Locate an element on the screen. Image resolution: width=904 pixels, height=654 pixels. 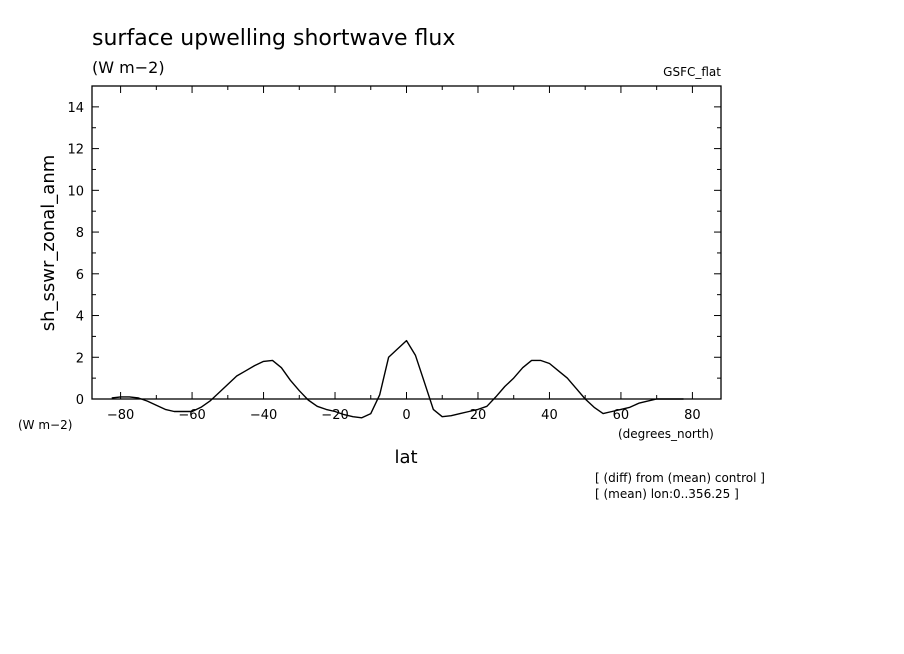
x-tick-label: −80 is located at coordinates (120, 415).